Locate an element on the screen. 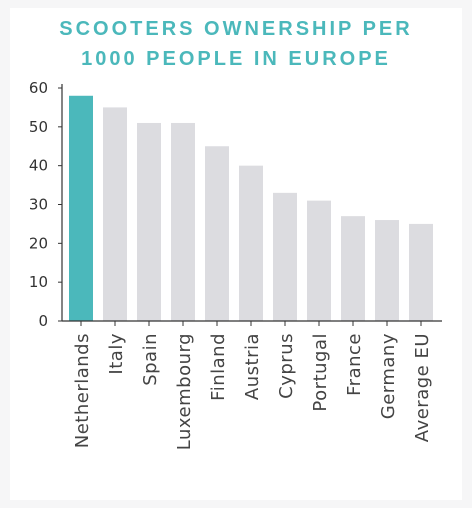  x-tick-label: Portugal is located at coordinates (320, 372).